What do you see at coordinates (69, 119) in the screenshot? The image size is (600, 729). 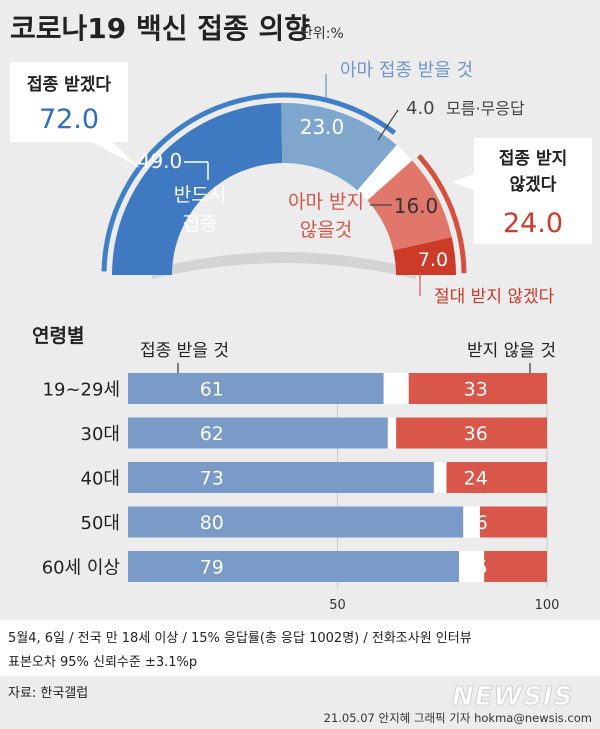 I see `group-value-vaccinate: 72.0` at bounding box center [69, 119].